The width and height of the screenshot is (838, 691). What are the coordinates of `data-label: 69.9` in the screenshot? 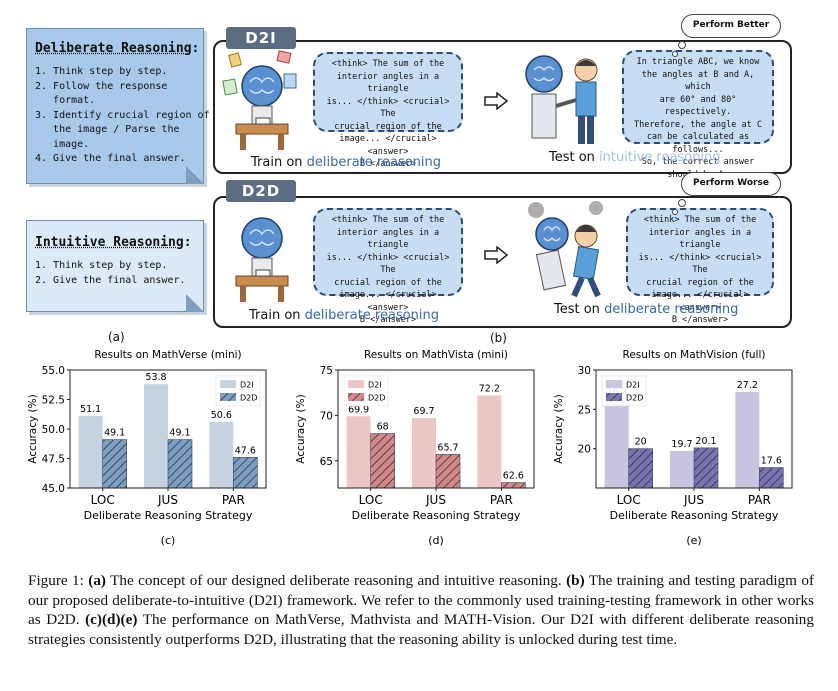 It's located at (358, 409).